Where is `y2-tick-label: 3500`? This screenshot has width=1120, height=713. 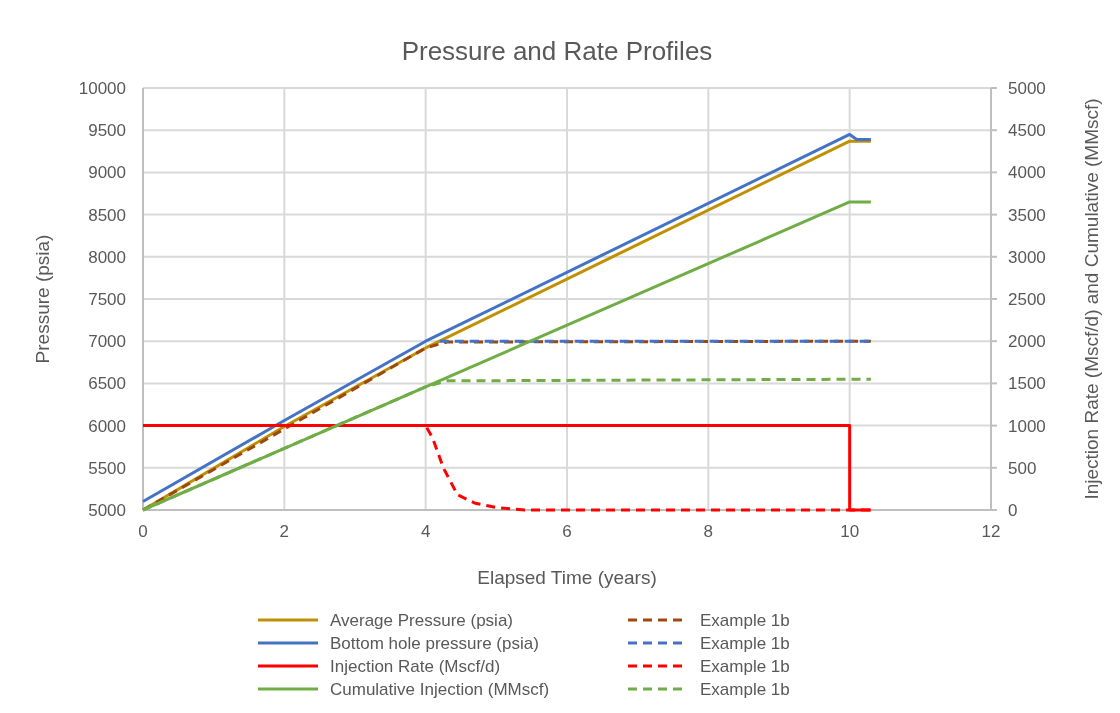
y2-tick-label: 3500 is located at coordinates (1027, 215).